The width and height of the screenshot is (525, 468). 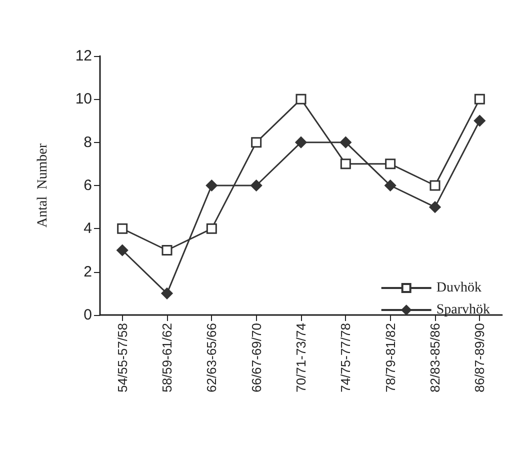 I want to click on x-tick-label: 58/59-61/62, so click(x=167, y=357).